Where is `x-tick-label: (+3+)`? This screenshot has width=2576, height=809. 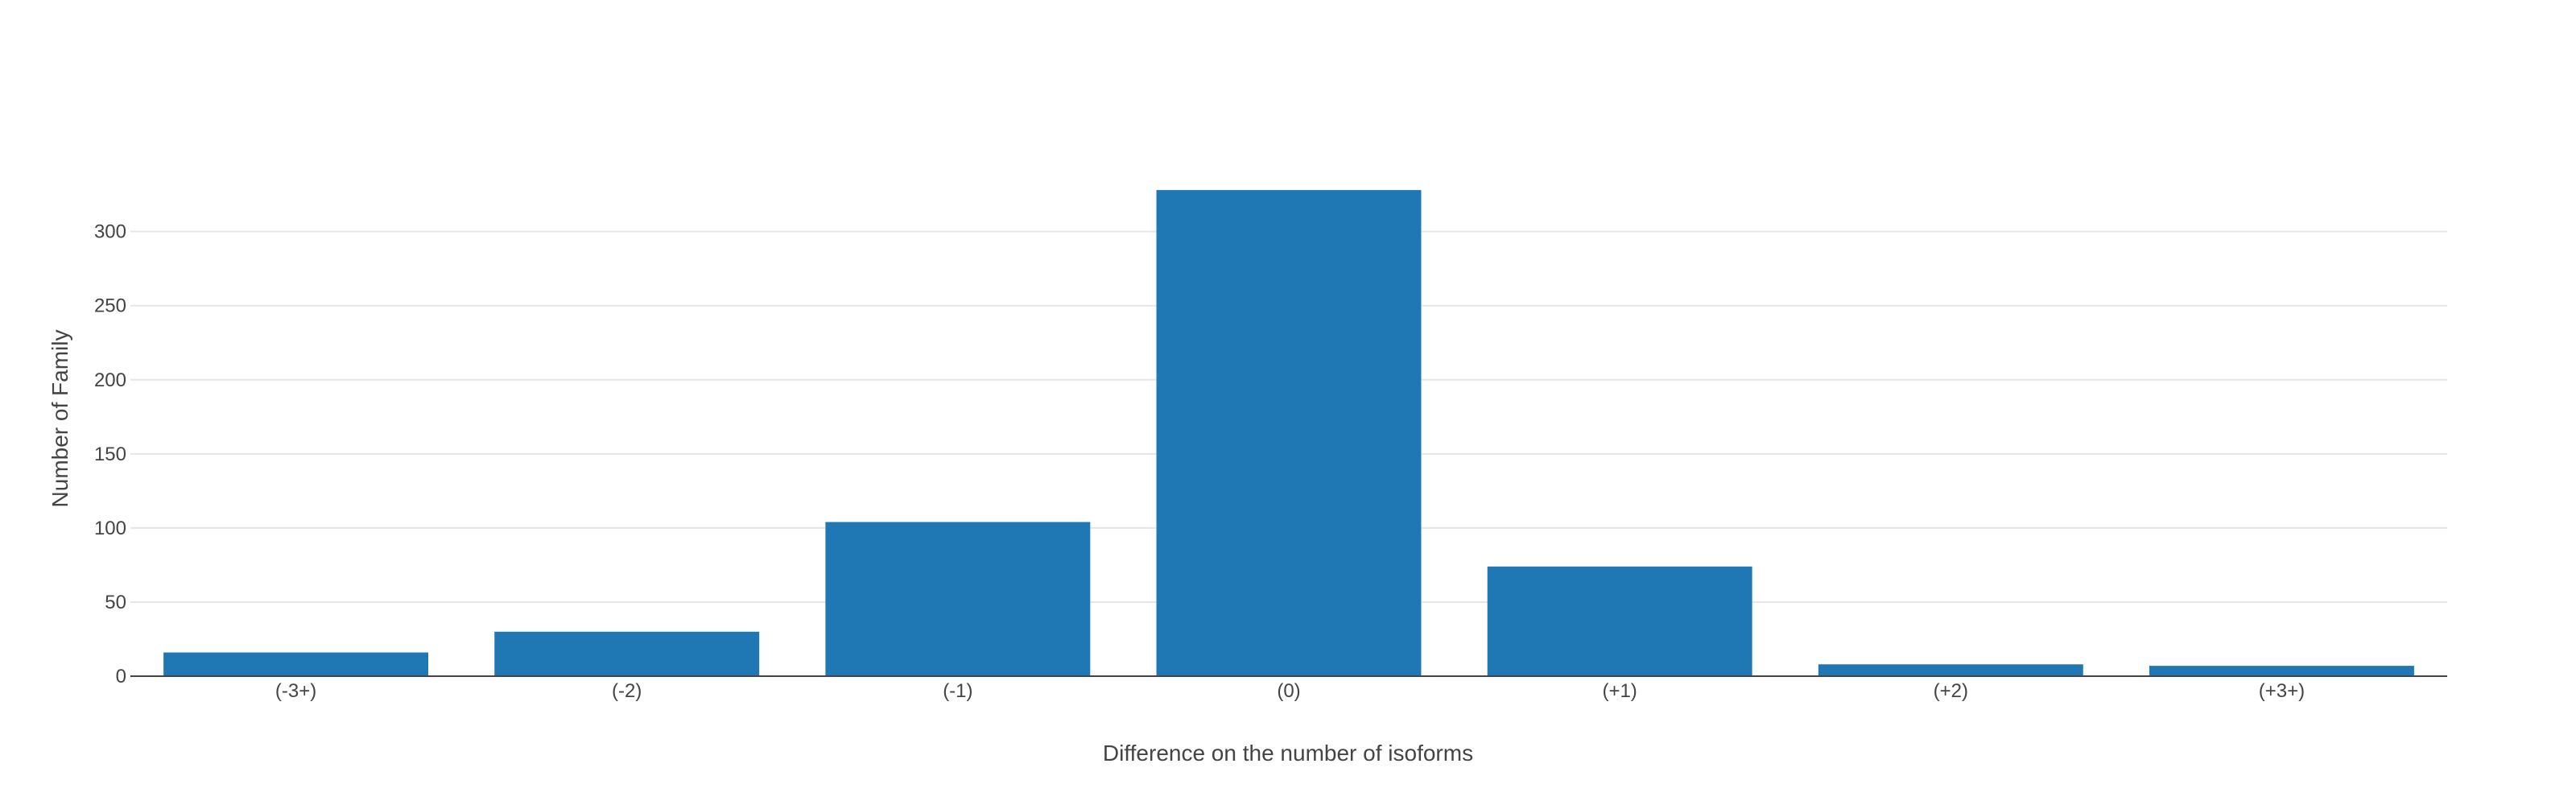
x-tick-label: (+3+) is located at coordinates (2282, 691).